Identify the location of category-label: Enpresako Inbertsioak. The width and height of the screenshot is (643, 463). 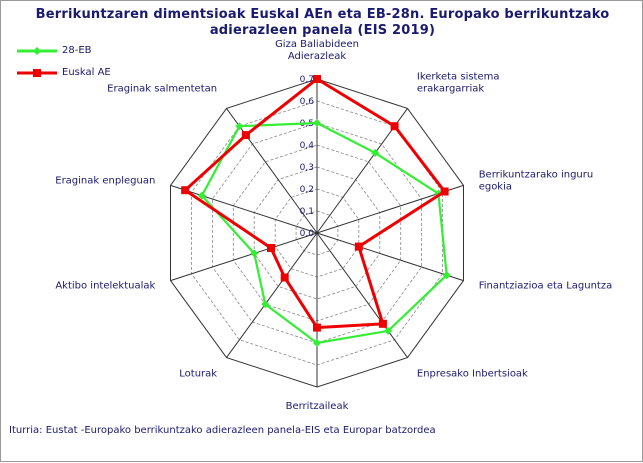
(472, 374).